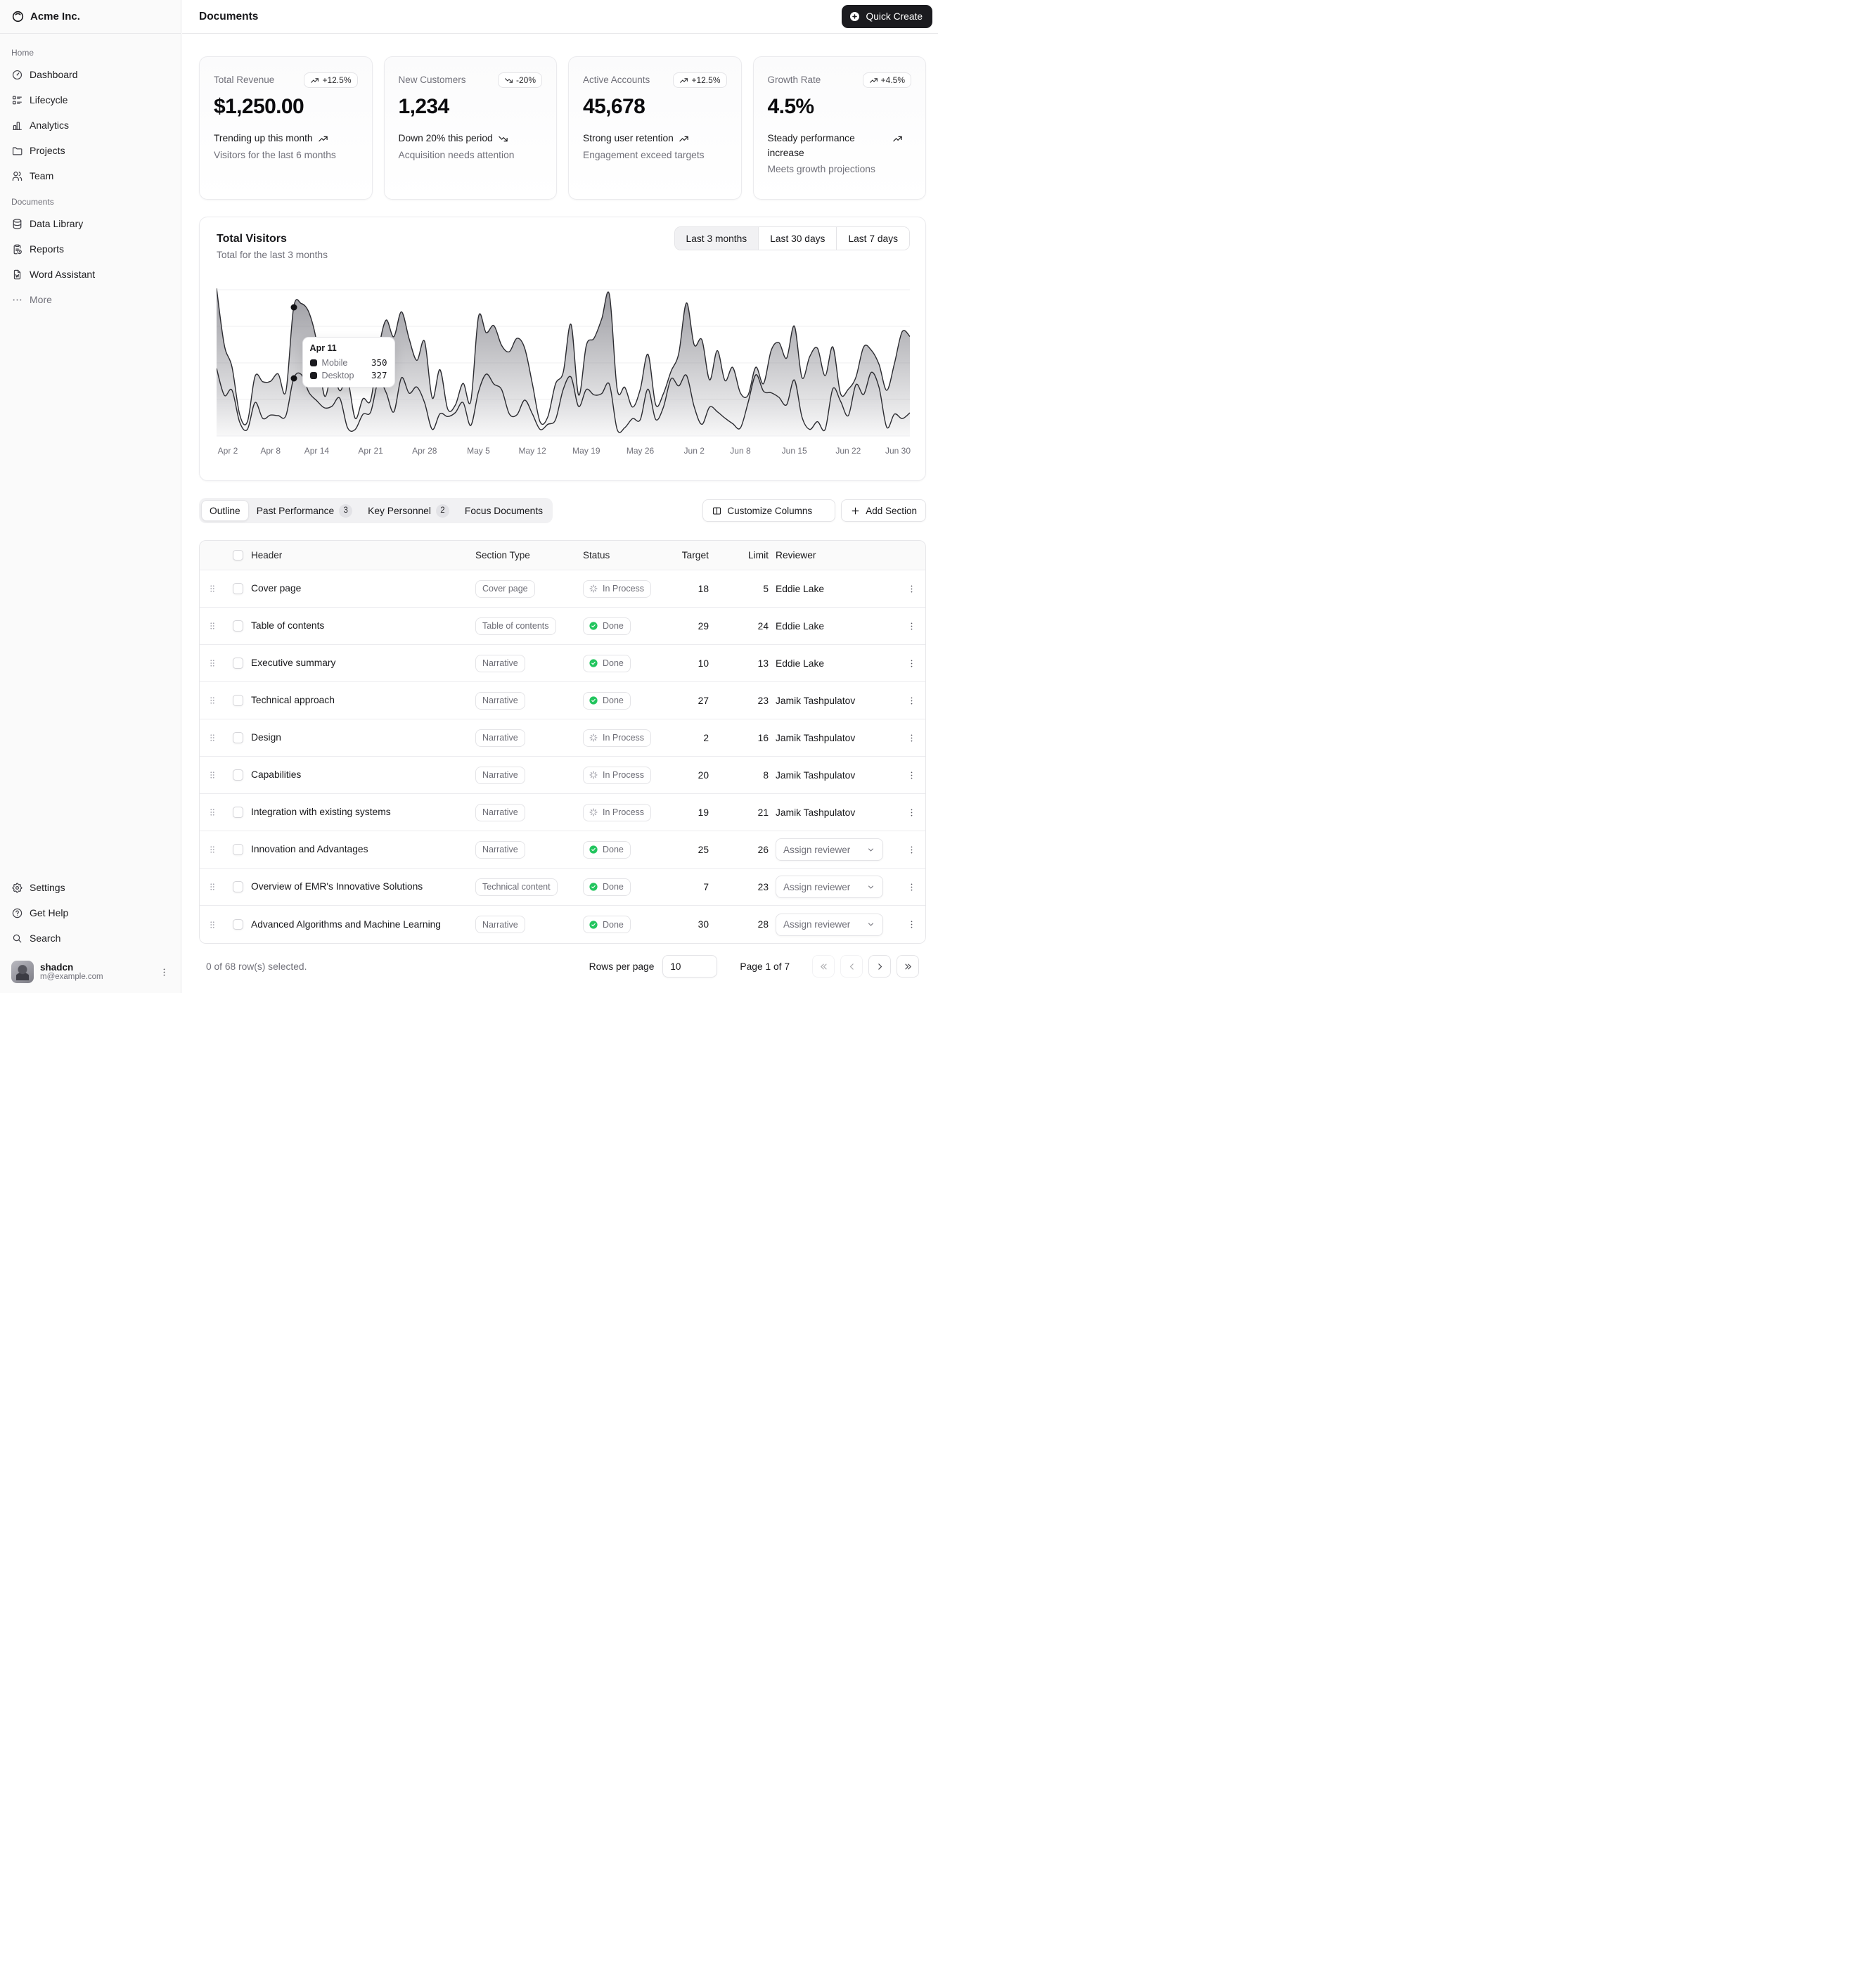 The image size is (1876, 1986). Describe the element at coordinates (769, 510) in the screenshot. I see `customize-columns-button: Customize Columns` at that location.